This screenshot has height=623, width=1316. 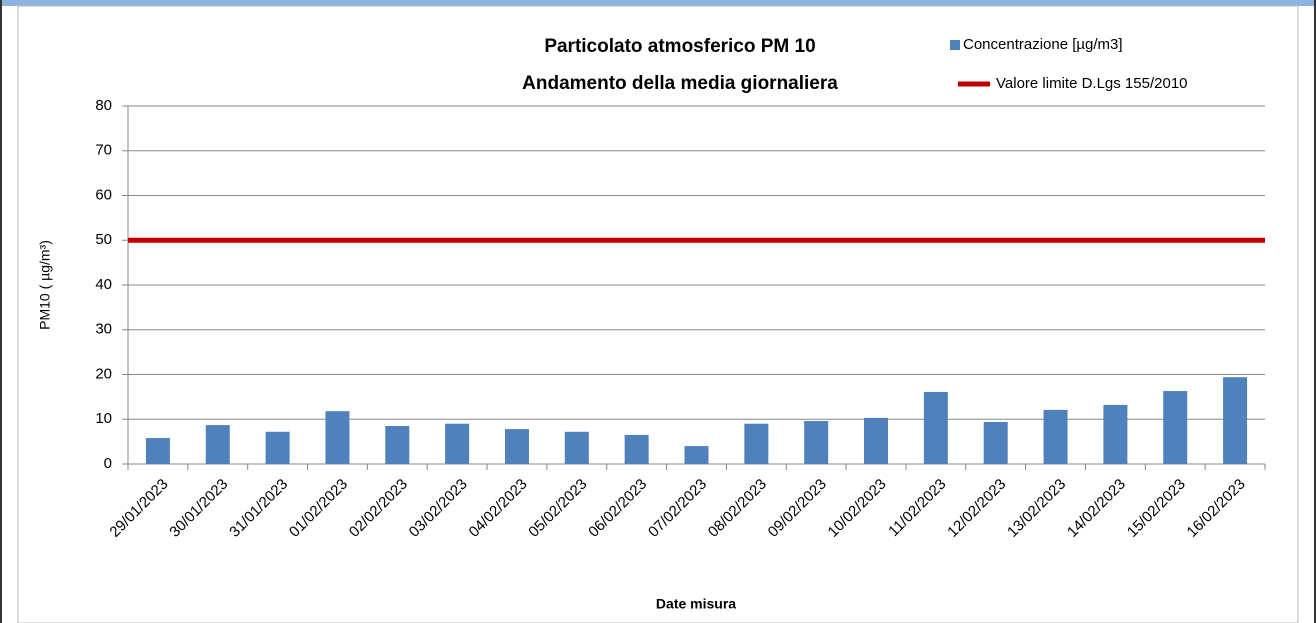 What do you see at coordinates (1036, 508) in the screenshot?
I see `x-tick-label: 13/02/2023` at bounding box center [1036, 508].